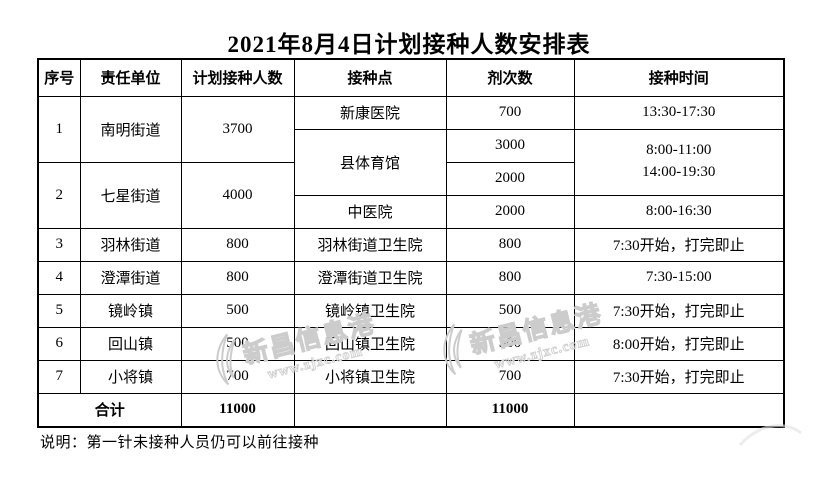 Image resolution: width=818 pixels, height=477 pixels. What do you see at coordinates (370, 211) in the screenshot?
I see `cell-site: 中医院` at bounding box center [370, 211].